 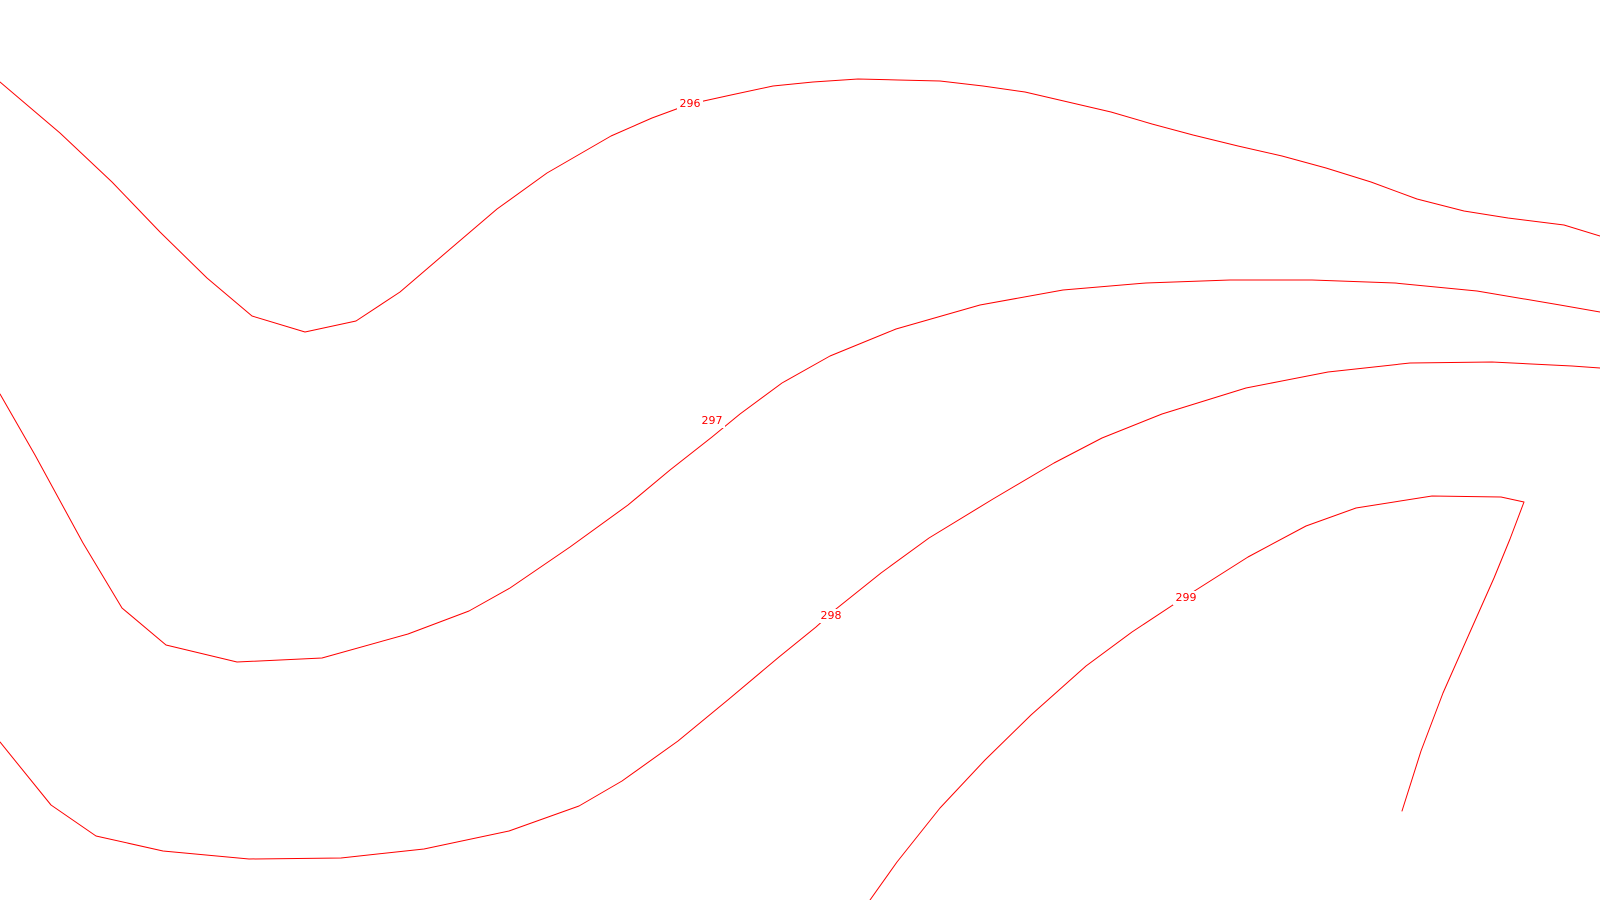 I want to click on contour-label-297: 297, so click(x=712, y=420).